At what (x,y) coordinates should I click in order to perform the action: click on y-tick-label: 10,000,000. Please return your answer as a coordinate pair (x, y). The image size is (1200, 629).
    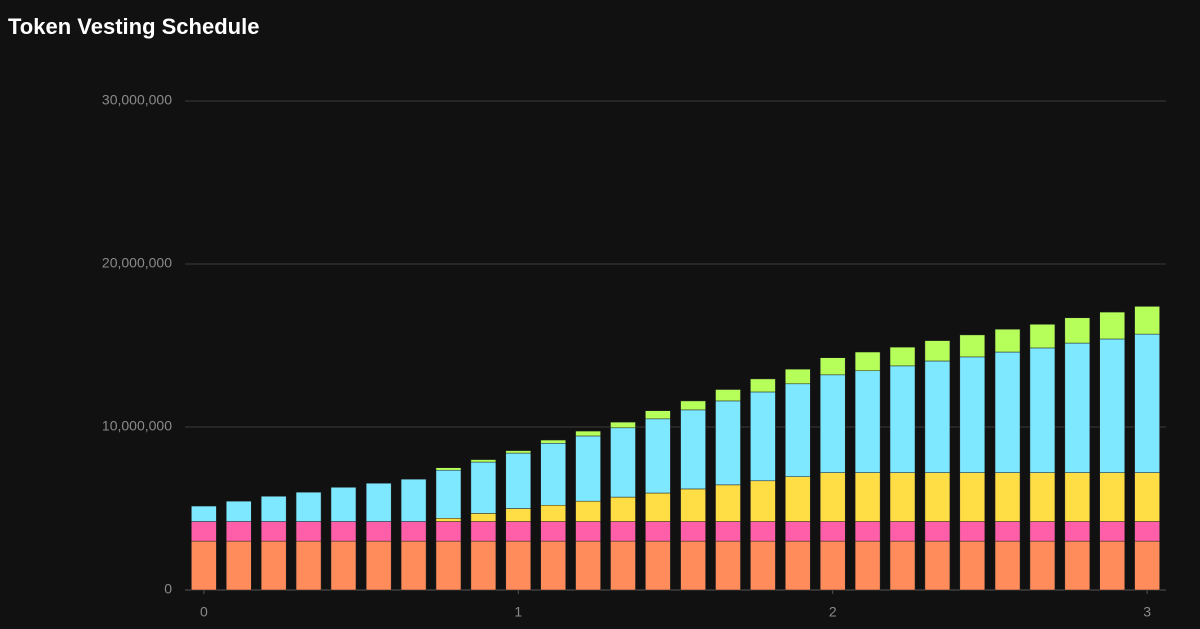
    Looking at the image, I should click on (137, 426).